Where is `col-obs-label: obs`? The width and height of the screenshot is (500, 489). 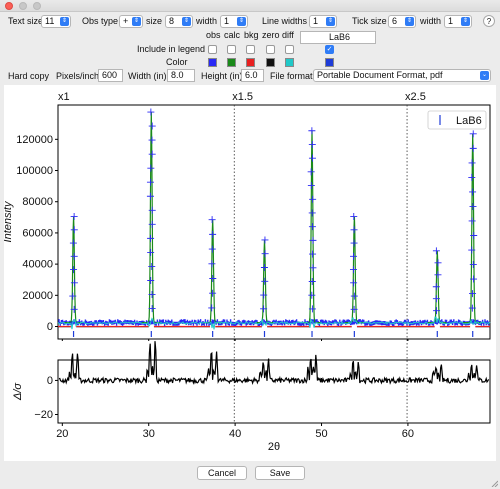
col-obs-label: obs is located at coordinates (213, 35).